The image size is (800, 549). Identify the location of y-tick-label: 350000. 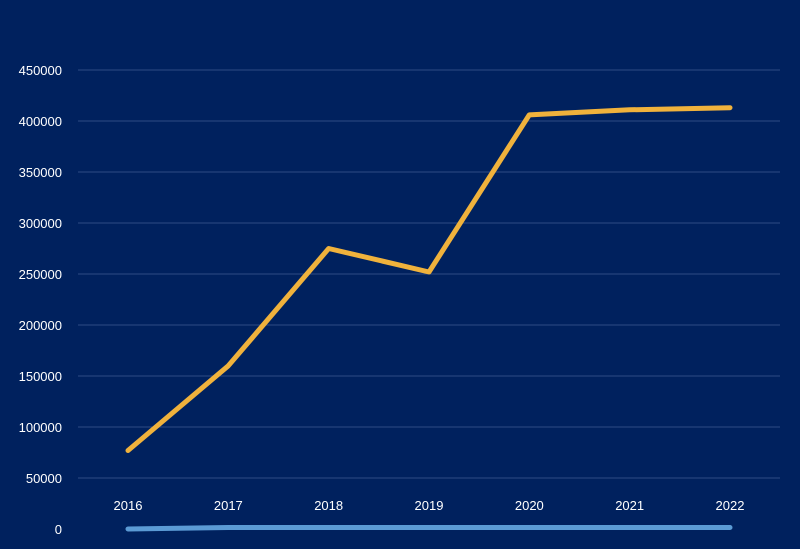
(40, 172).